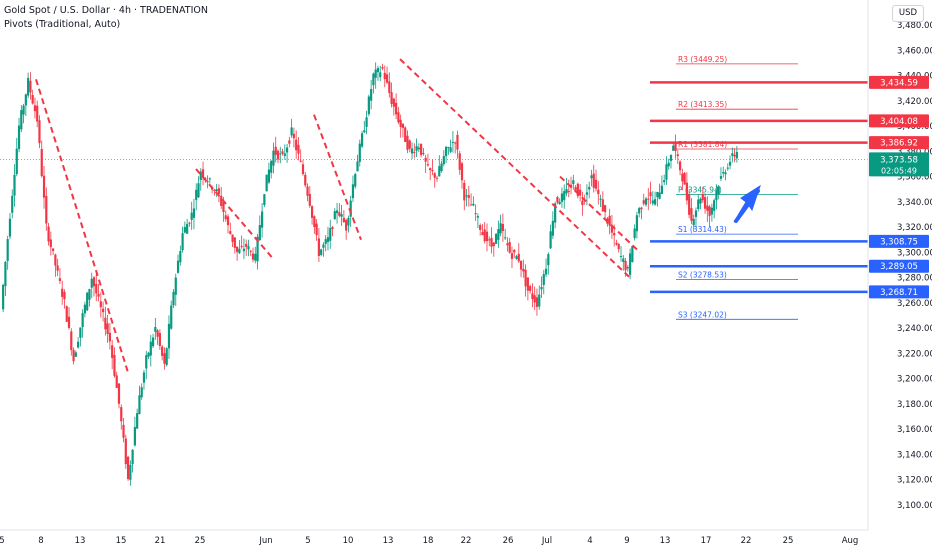  I want to click on pivot-label: S2 (3278.53), so click(702, 274).